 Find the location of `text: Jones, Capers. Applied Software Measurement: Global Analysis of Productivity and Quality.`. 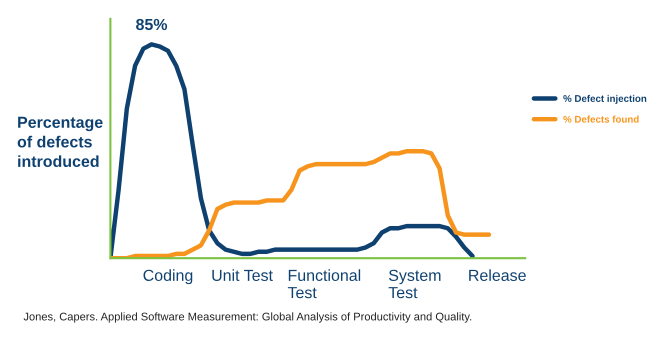

text: Jones, Capers. Applied Software Measurement: Global Analysis of Productivity and Quality. is located at coordinates (248, 317).